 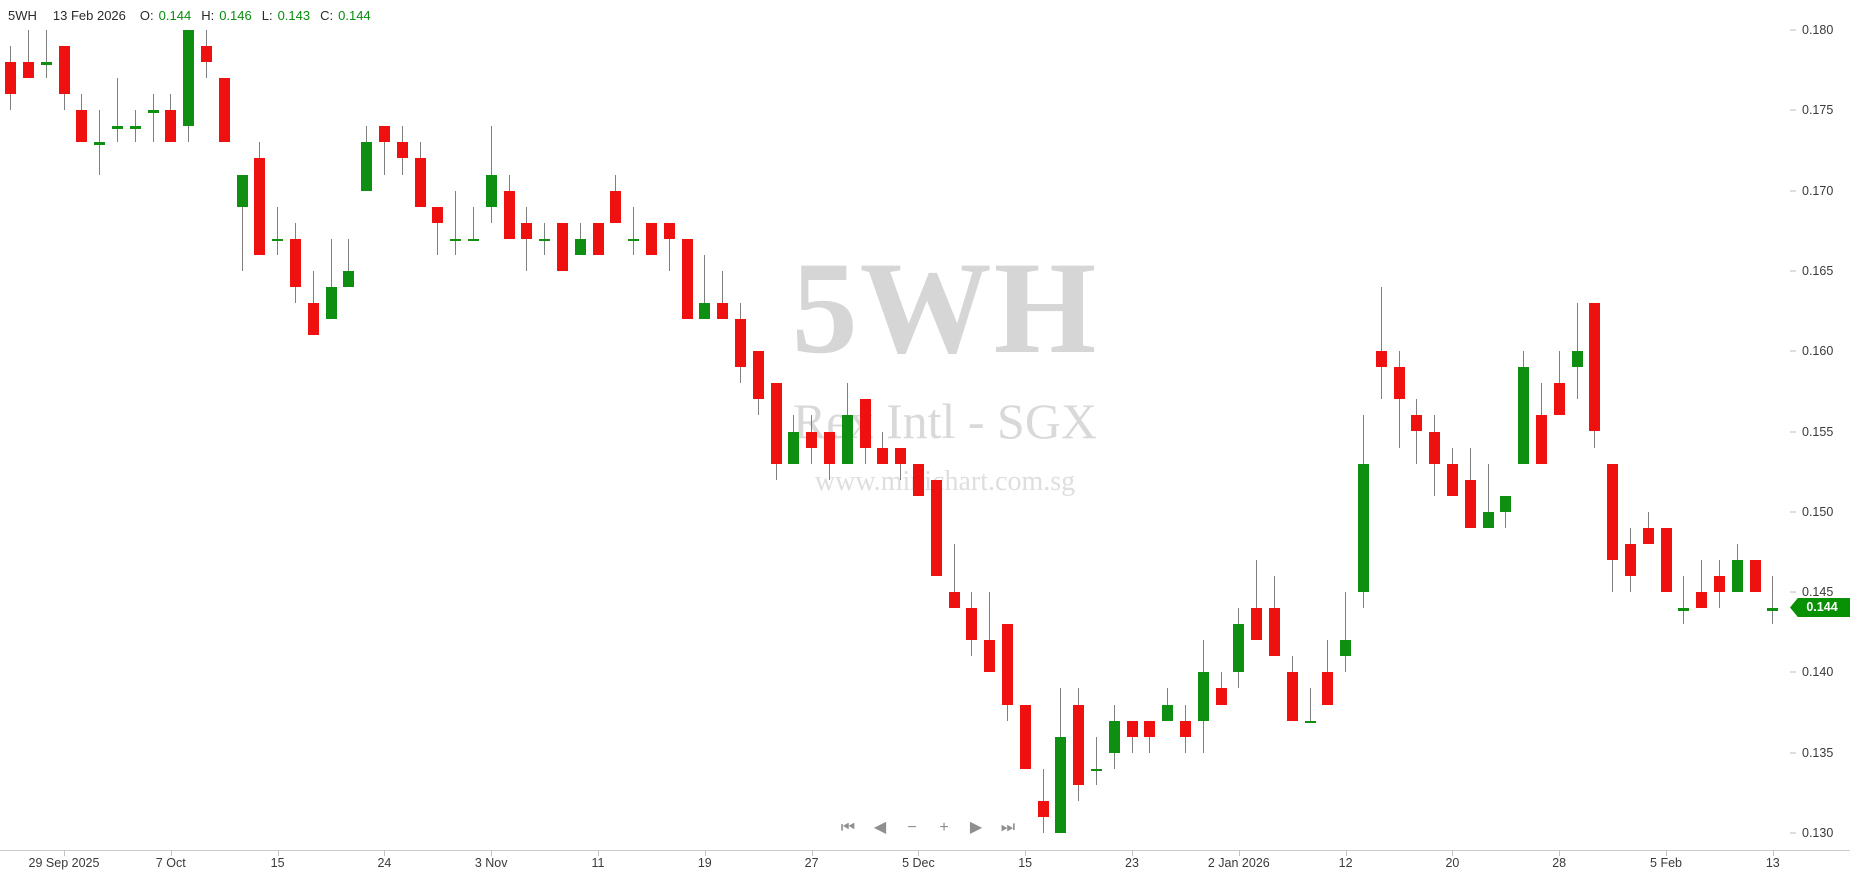 I want to click on date-axis-label: 28, so click(x=1559, y=863).